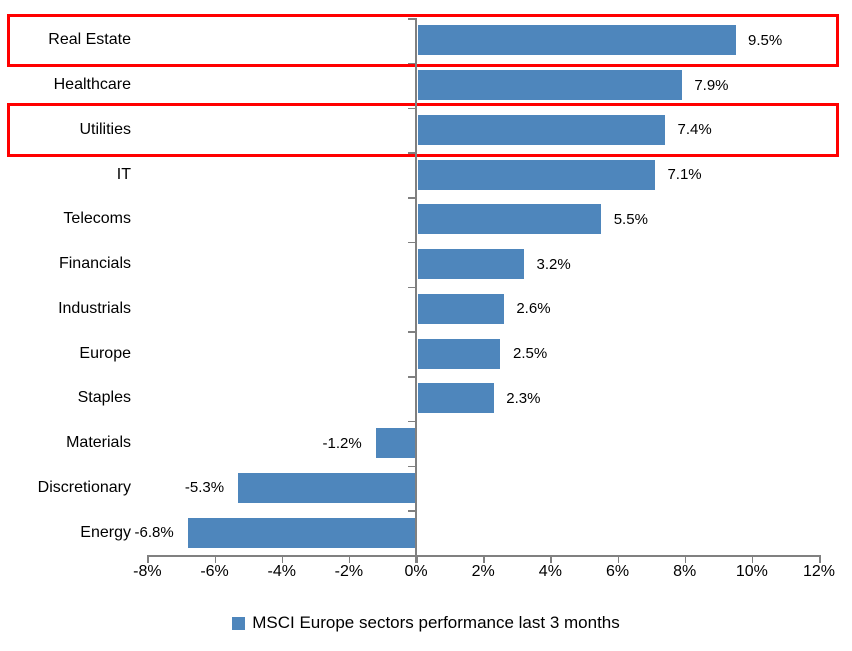 This screenshot has height=651, width=852. Describe the element at coordinates (460, 308) in the screenshot. I see `bar-industrials` at that location.